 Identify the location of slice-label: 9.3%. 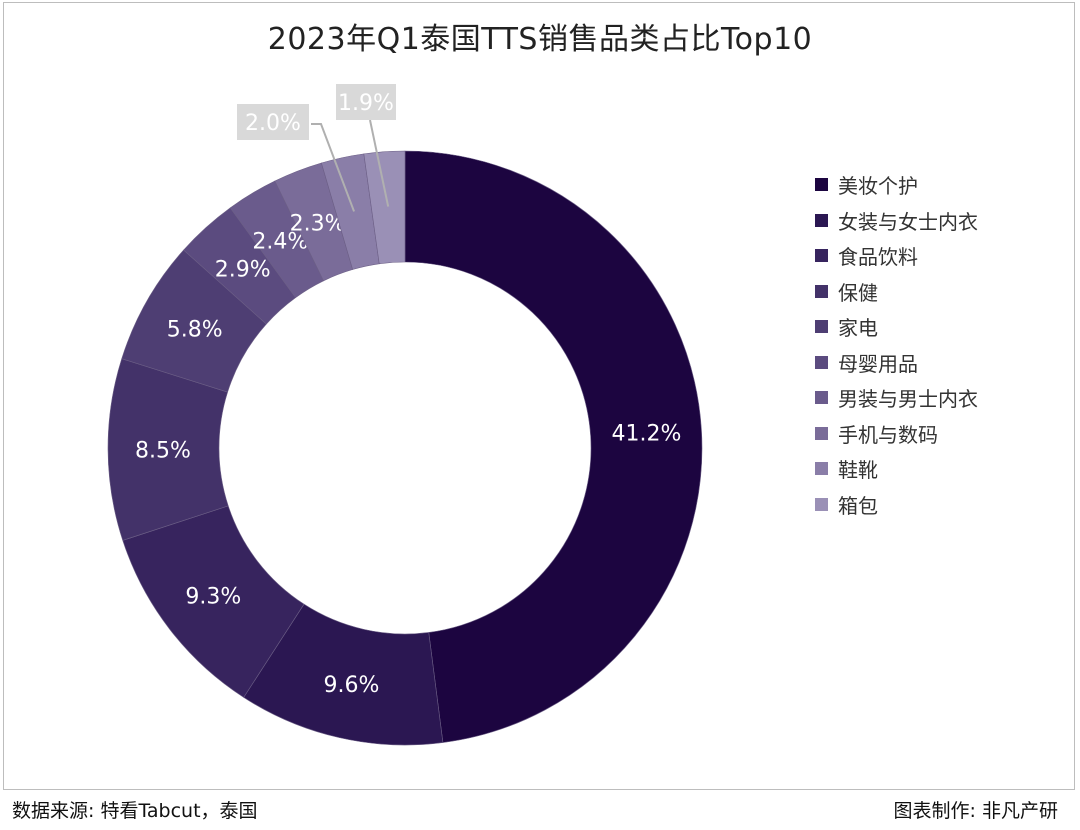
(213, 597).